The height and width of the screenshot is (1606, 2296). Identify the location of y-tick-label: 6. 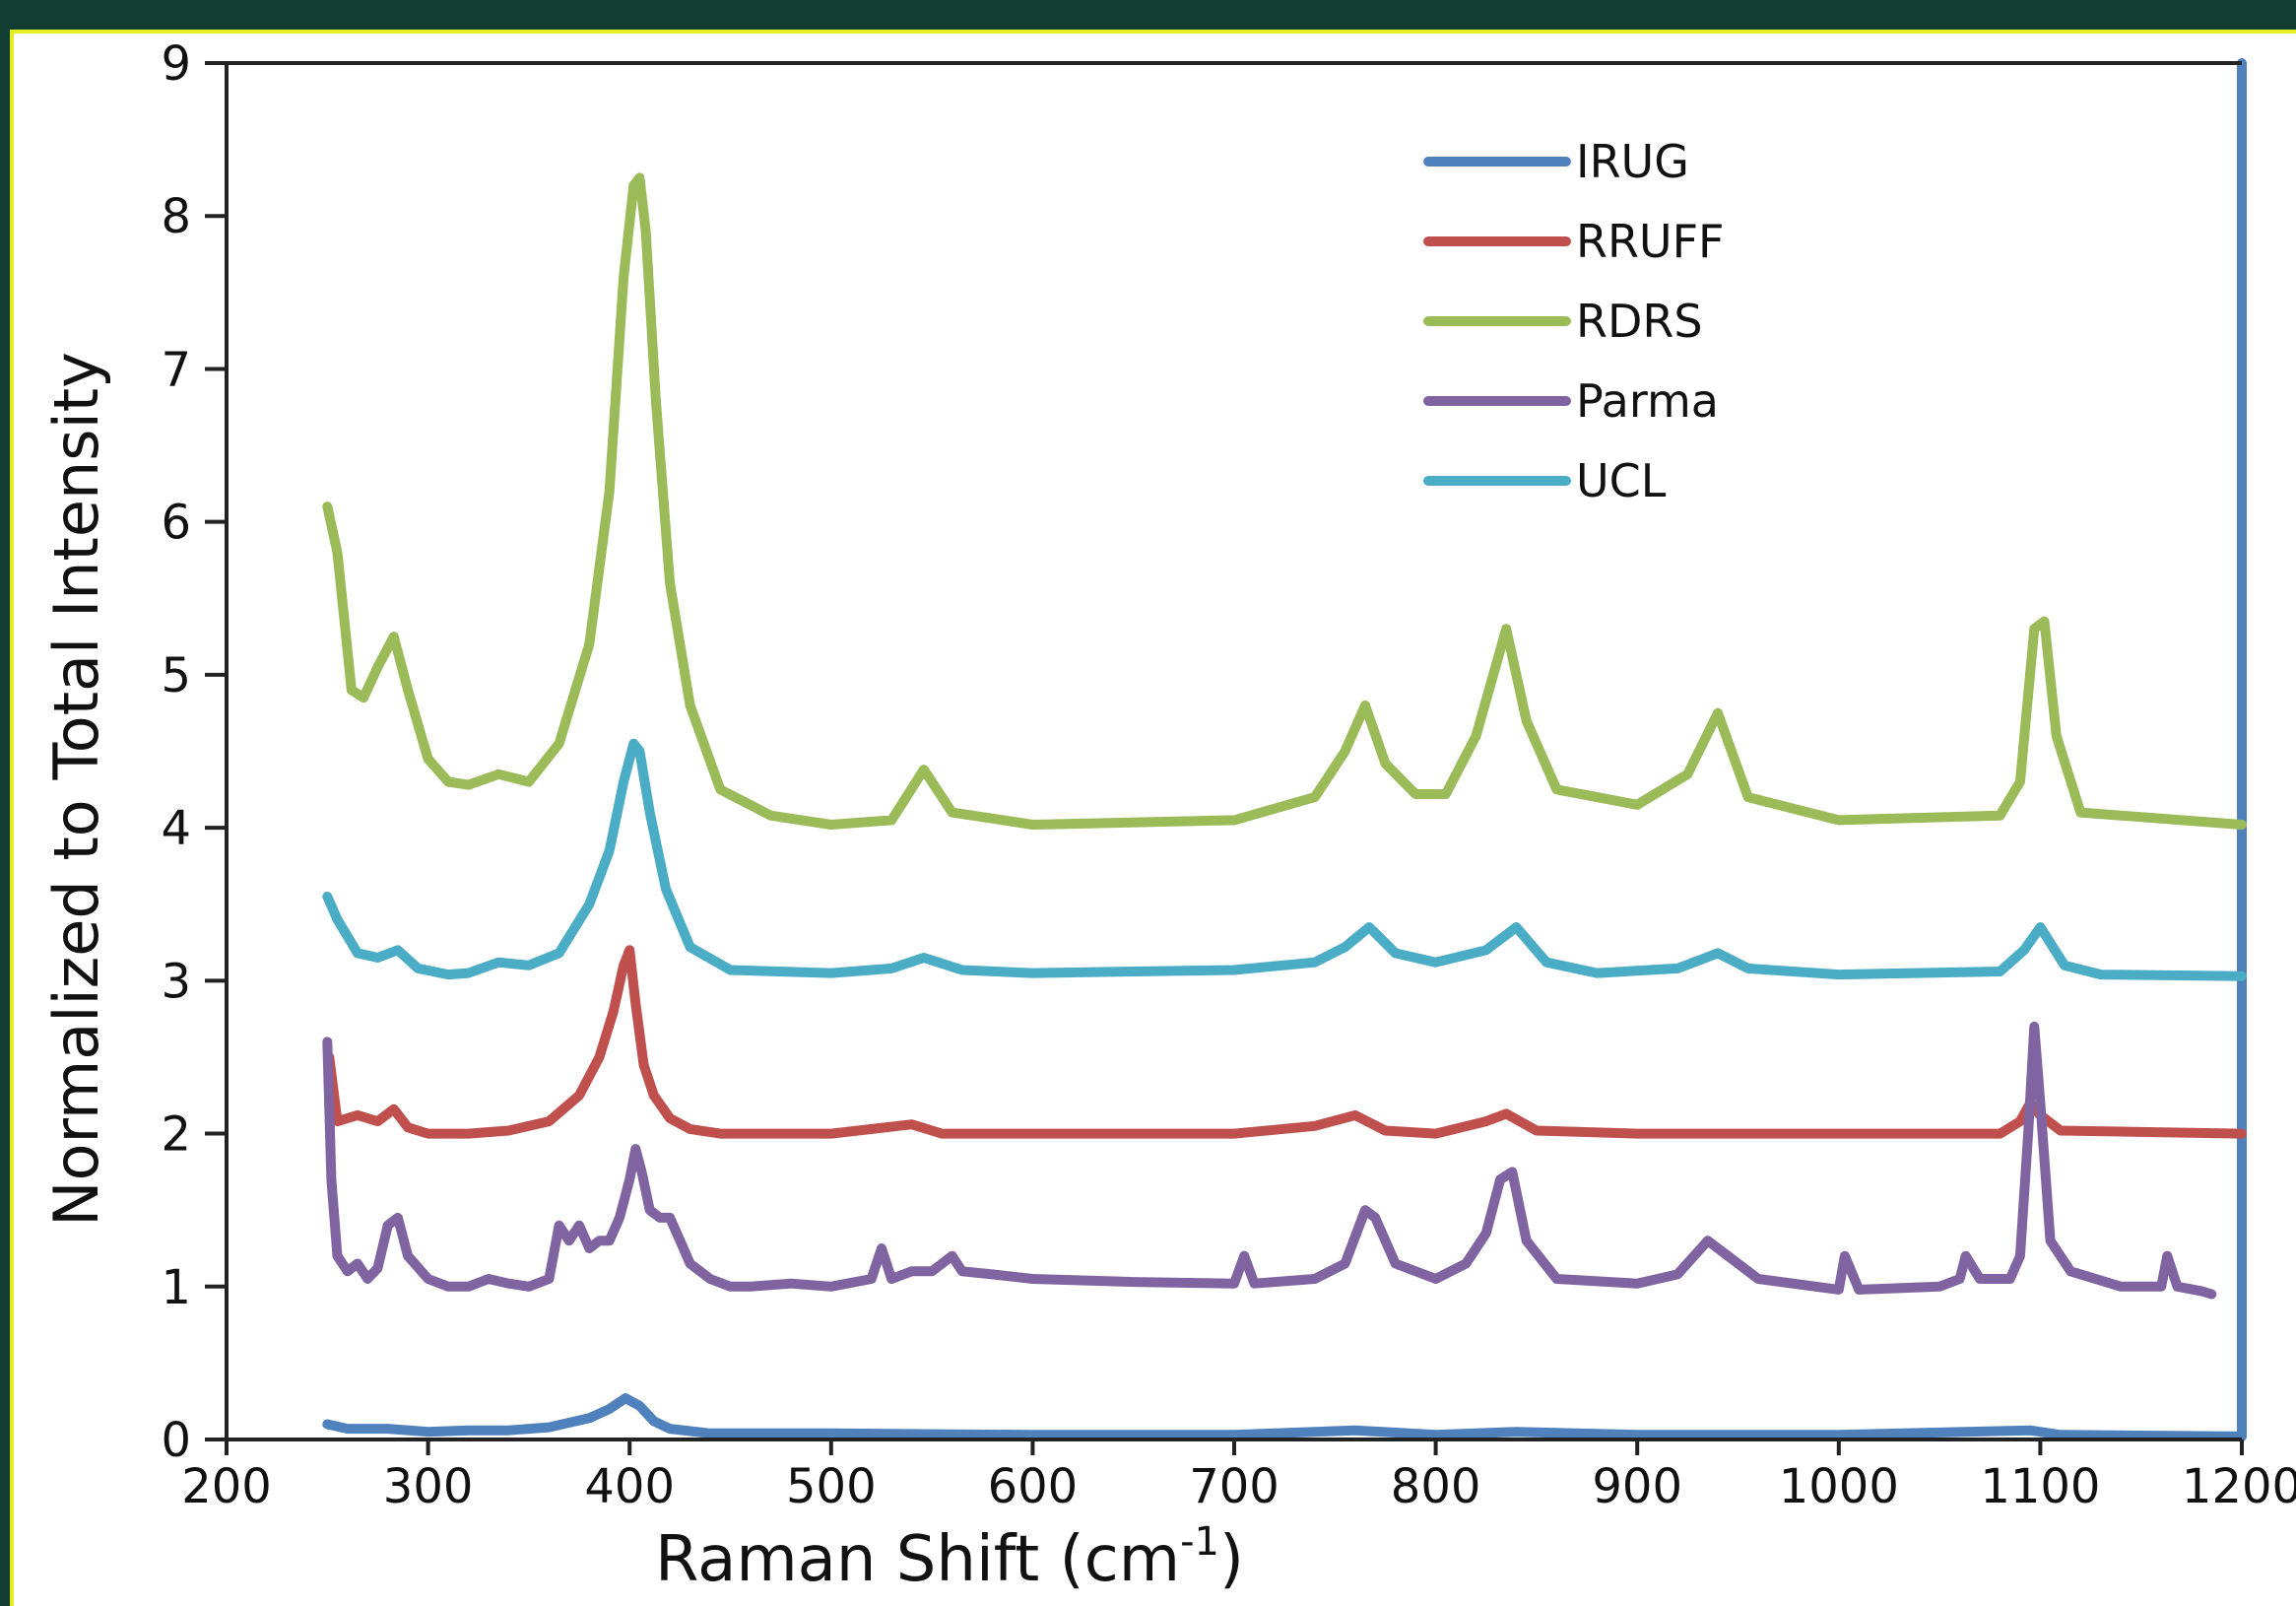
(176, 523).